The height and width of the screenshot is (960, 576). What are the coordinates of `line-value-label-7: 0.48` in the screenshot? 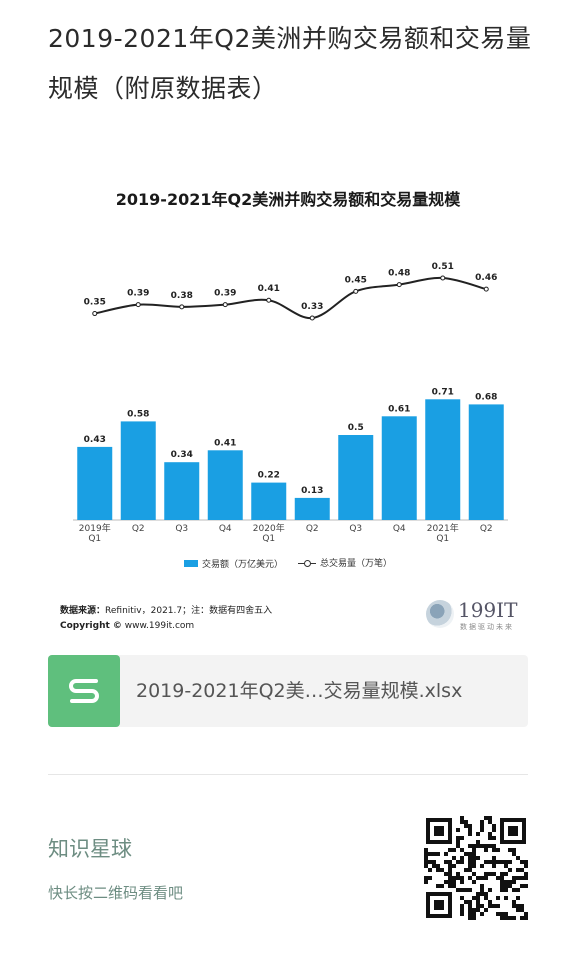 It's located at (399, 274).